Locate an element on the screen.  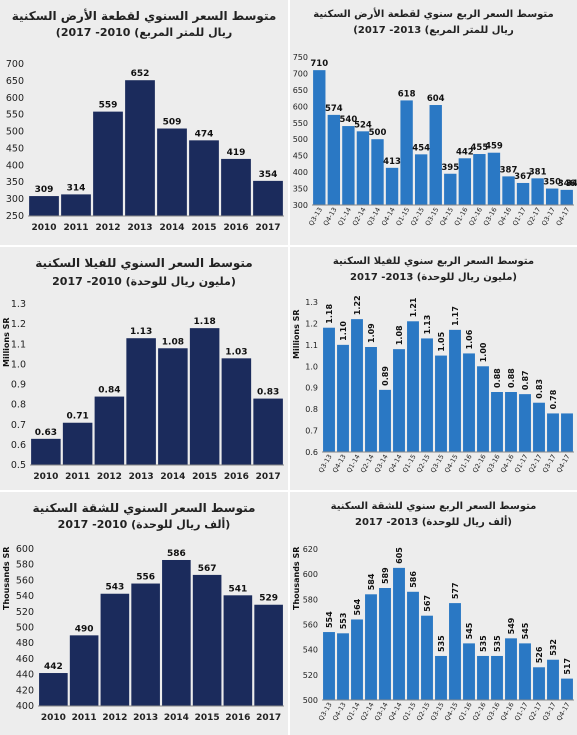
data-label: 0.83 is located at coordinates (268, 393).